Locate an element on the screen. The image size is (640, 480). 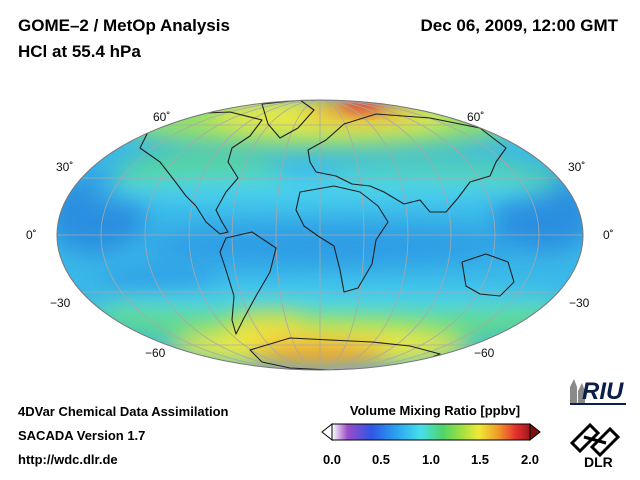
colorbar-tick-4: 2.0 is located at coordinates (530, 459).